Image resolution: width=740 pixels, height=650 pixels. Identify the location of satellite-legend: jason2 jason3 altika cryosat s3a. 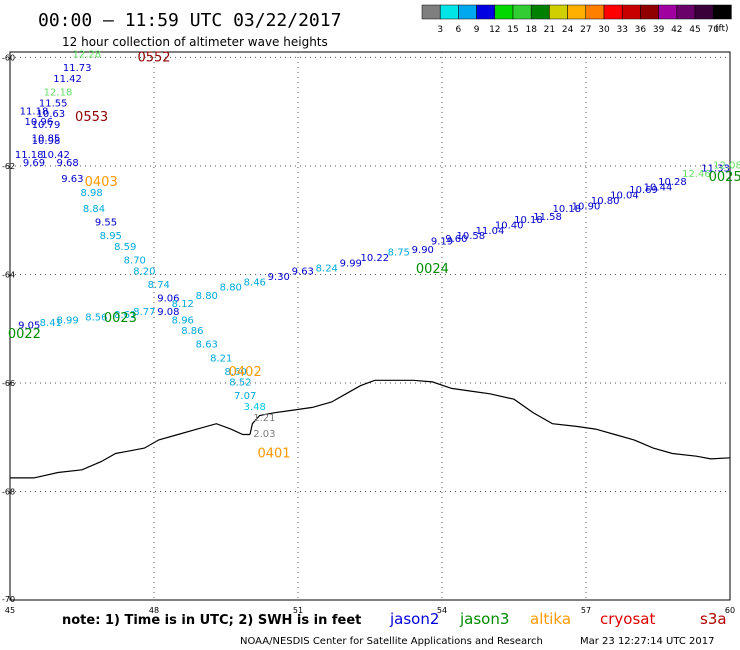
(558, 619).